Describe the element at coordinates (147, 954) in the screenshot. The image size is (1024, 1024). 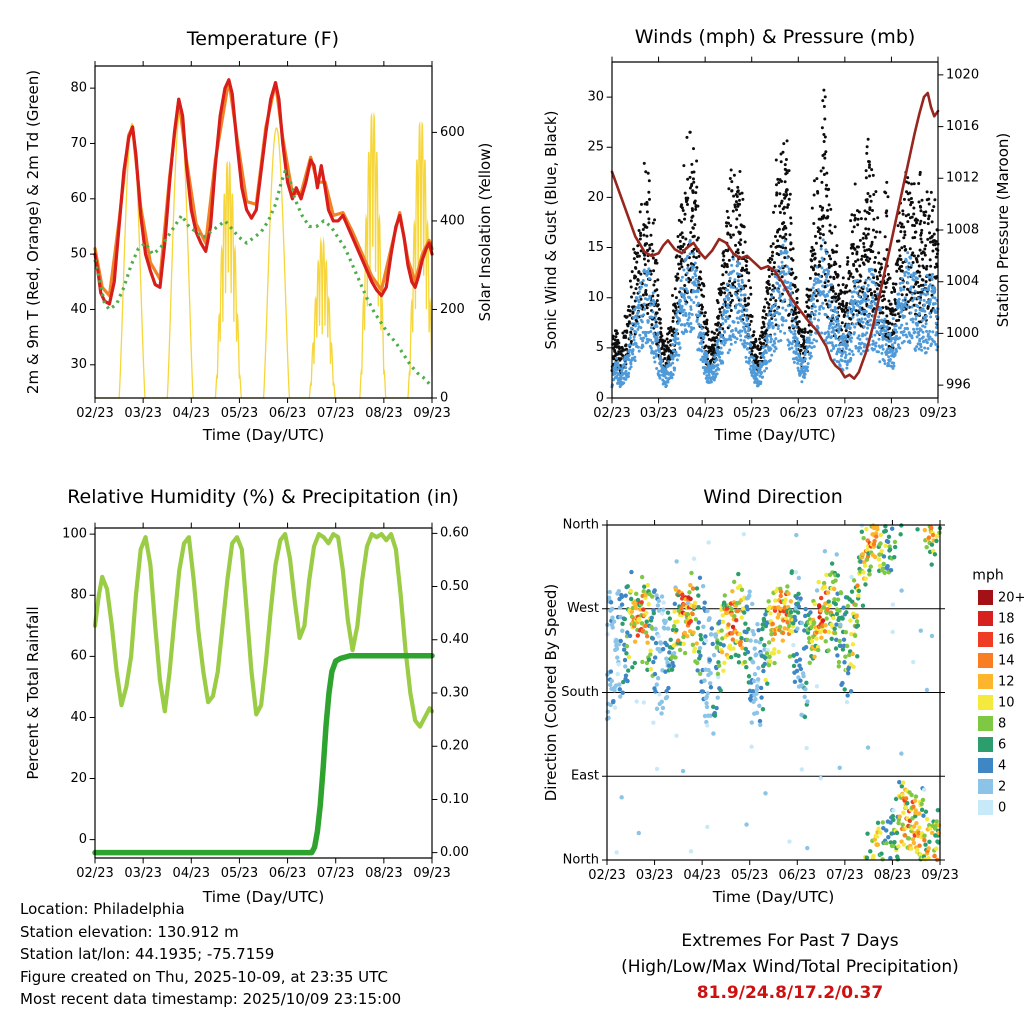
I see `station-latlon: Station lat/lon: 44.1935; -75.7159` at that location.